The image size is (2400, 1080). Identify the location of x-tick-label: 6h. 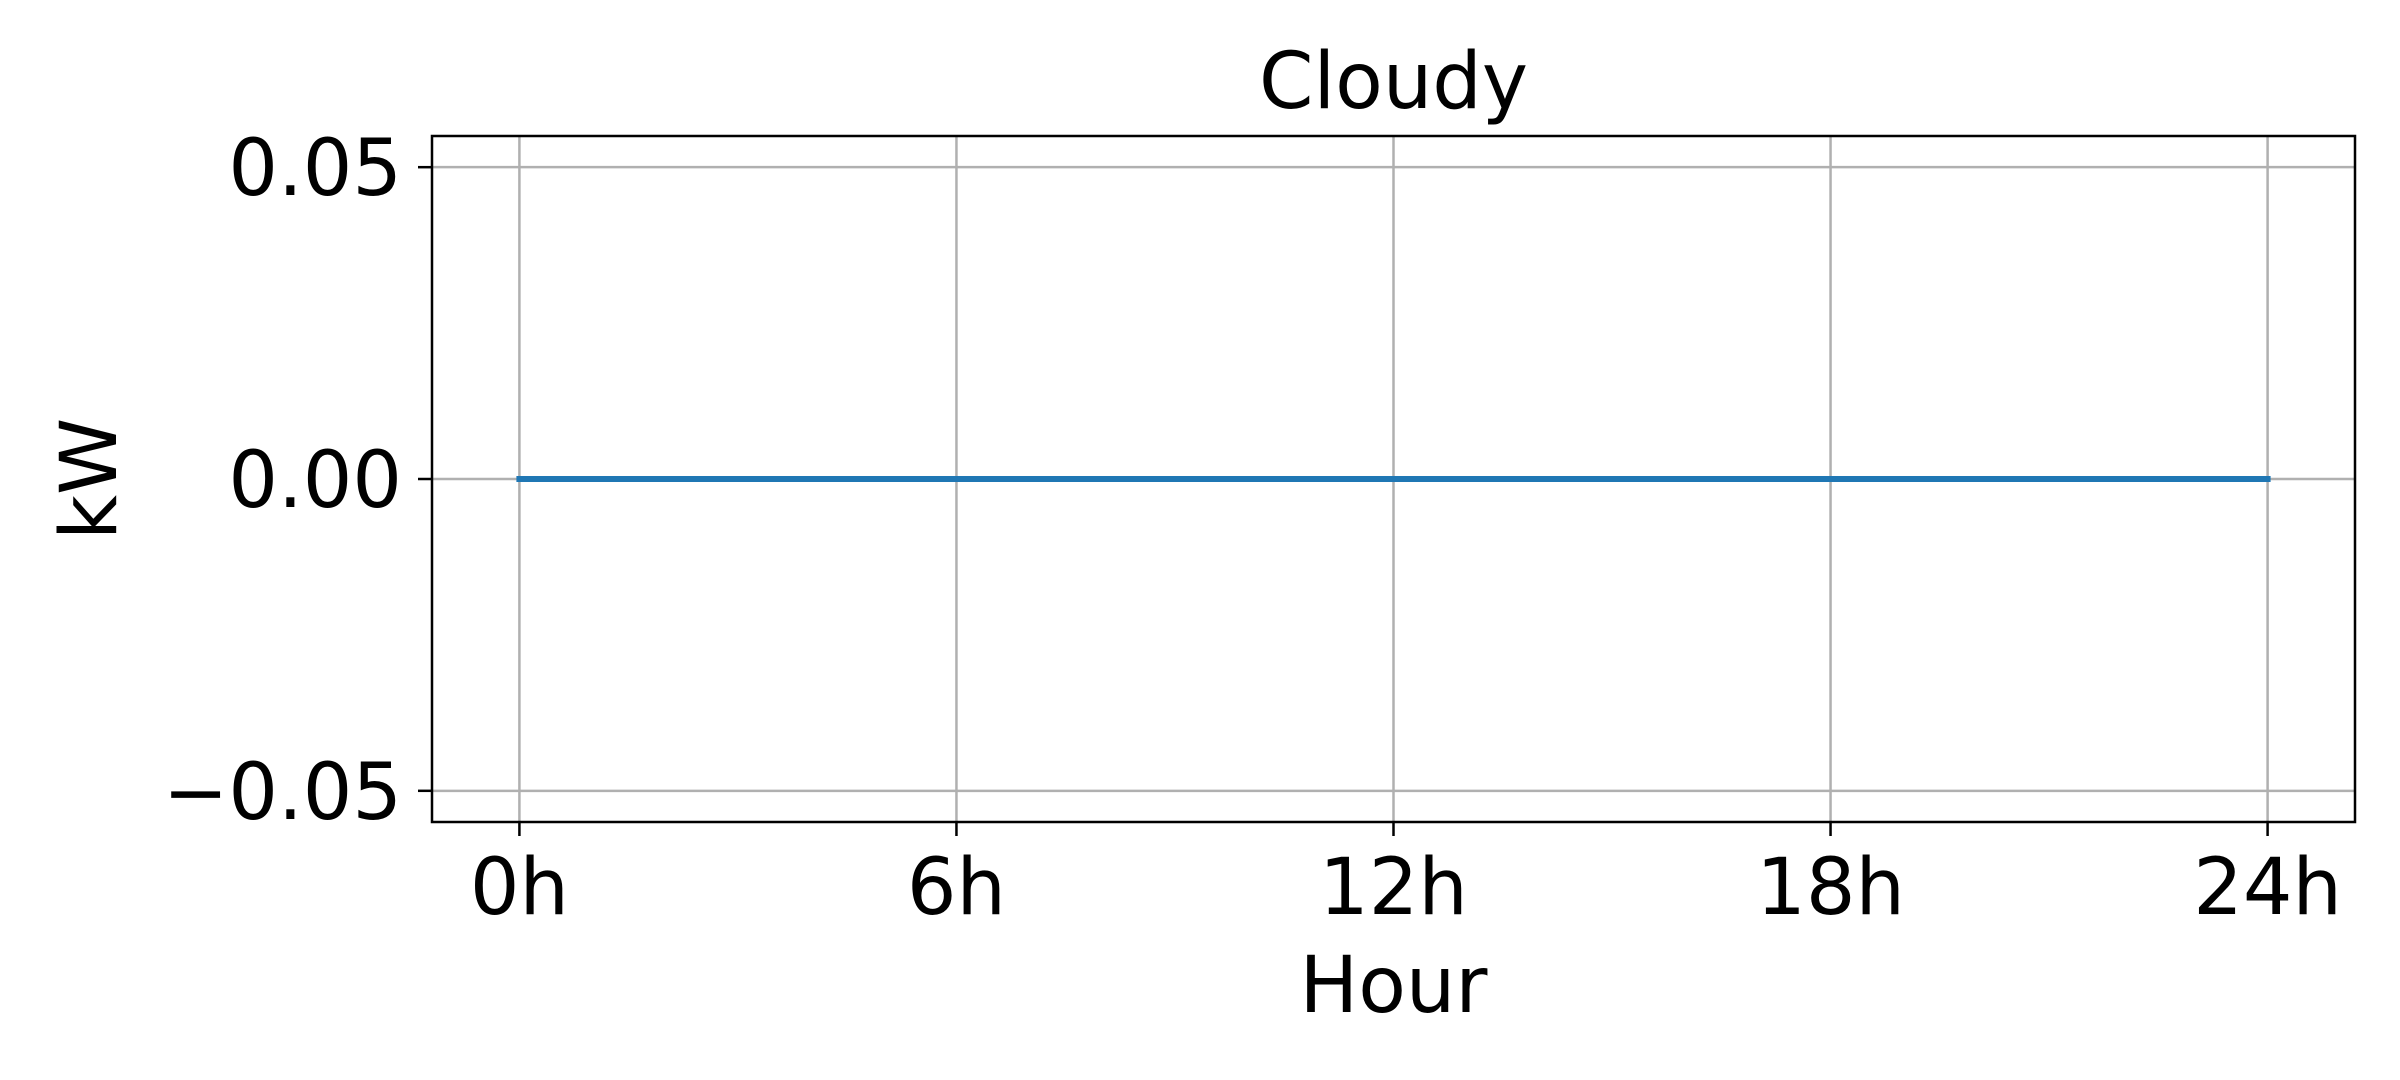
(956, 888).